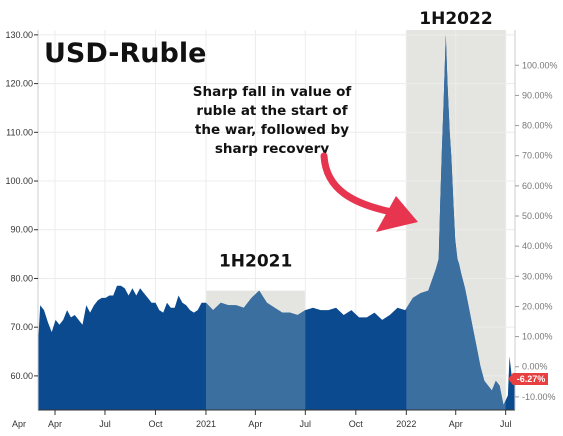 Image resolution: width=563 pixels, height=436 pixels. Describe the element at coordinates (539, 397) in the screenshot. I see `right-tick-label: -10.00%` at that location.